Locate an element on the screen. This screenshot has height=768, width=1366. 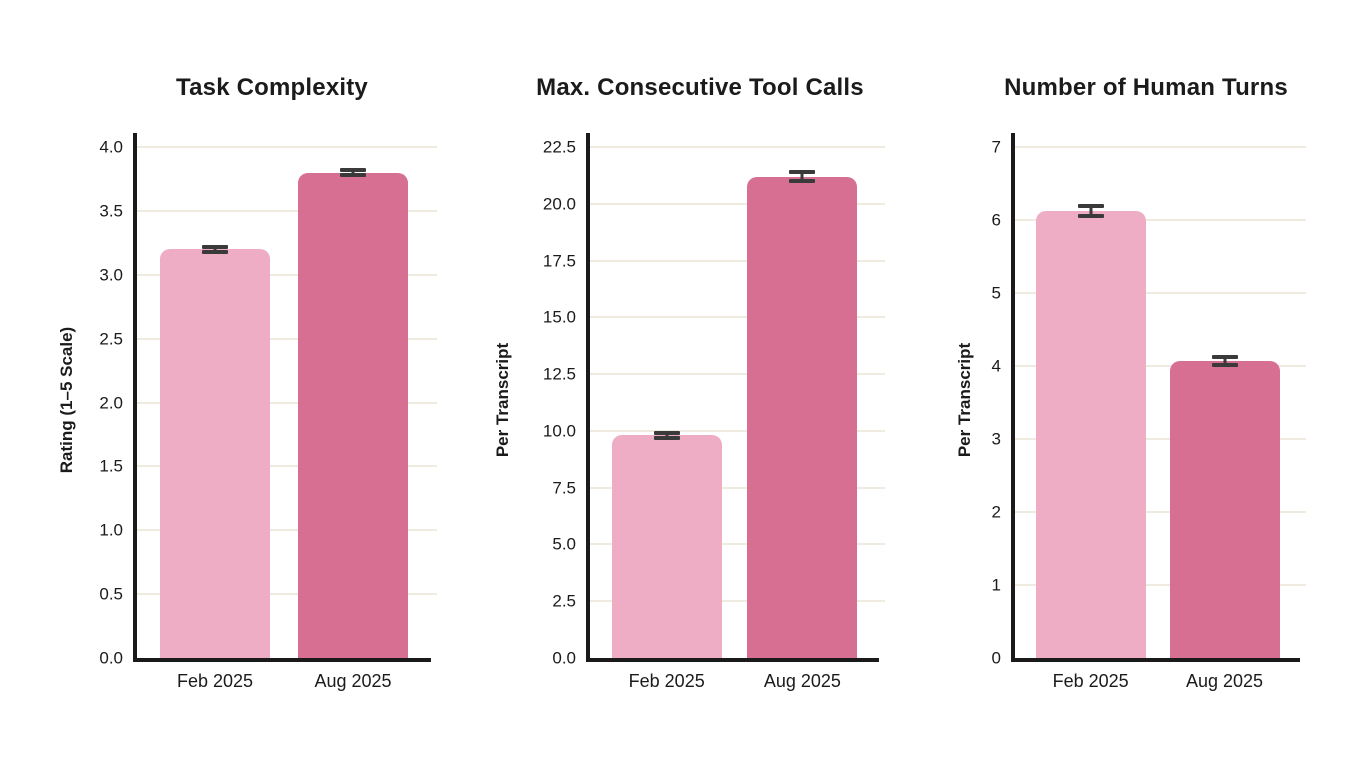
y-tick-label: 12.5 is located at coordinates (559, 374).